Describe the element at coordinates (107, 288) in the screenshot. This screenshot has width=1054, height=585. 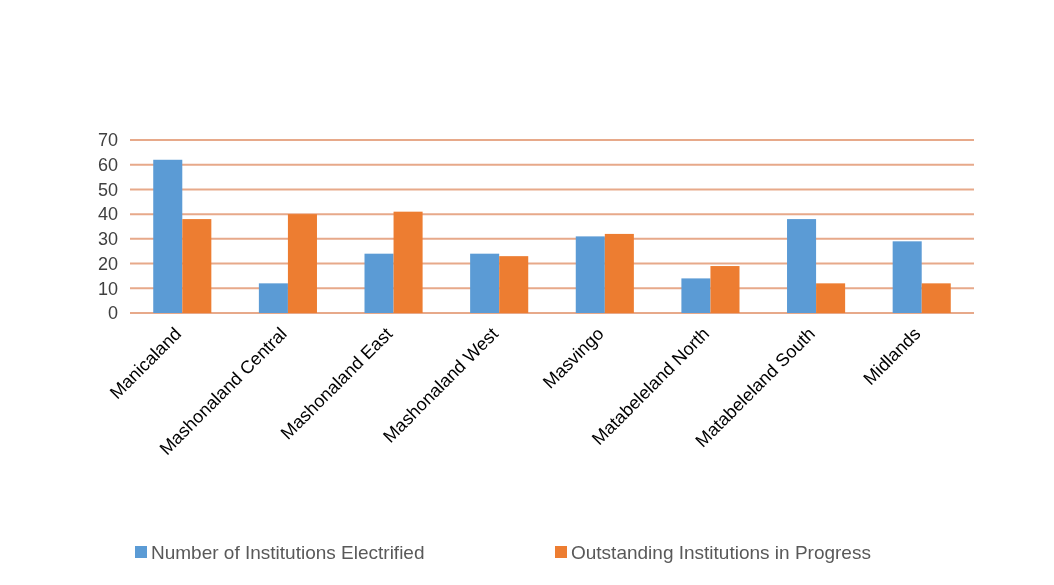
I see `y-tick-label: 10` at that location.